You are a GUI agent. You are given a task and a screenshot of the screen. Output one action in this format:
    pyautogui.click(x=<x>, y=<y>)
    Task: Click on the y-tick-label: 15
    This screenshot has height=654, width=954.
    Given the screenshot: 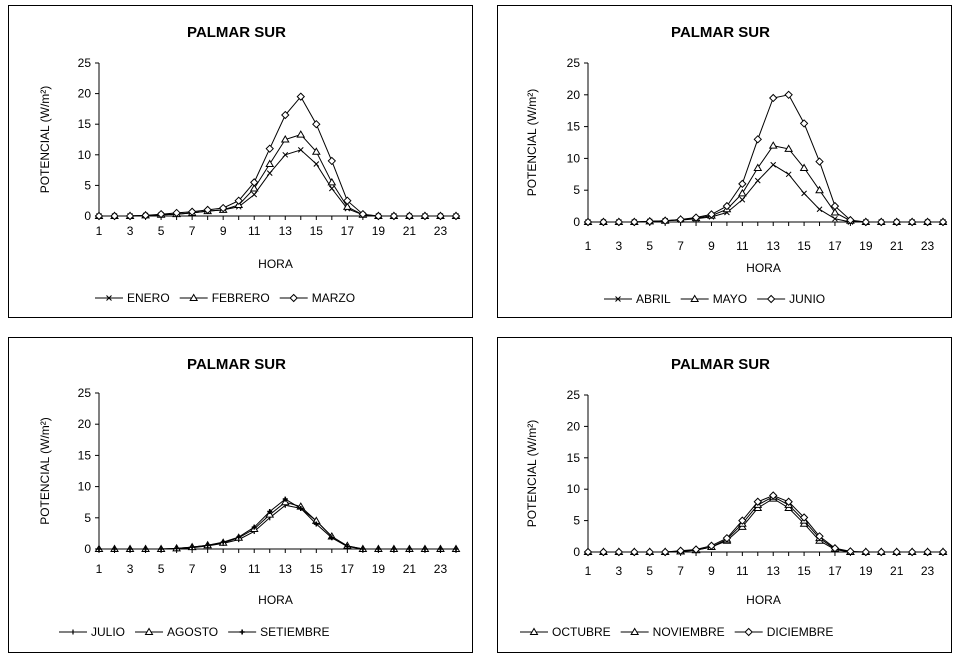 What is the action you would take?
    pyautogui.click(x=85, y=455)
    